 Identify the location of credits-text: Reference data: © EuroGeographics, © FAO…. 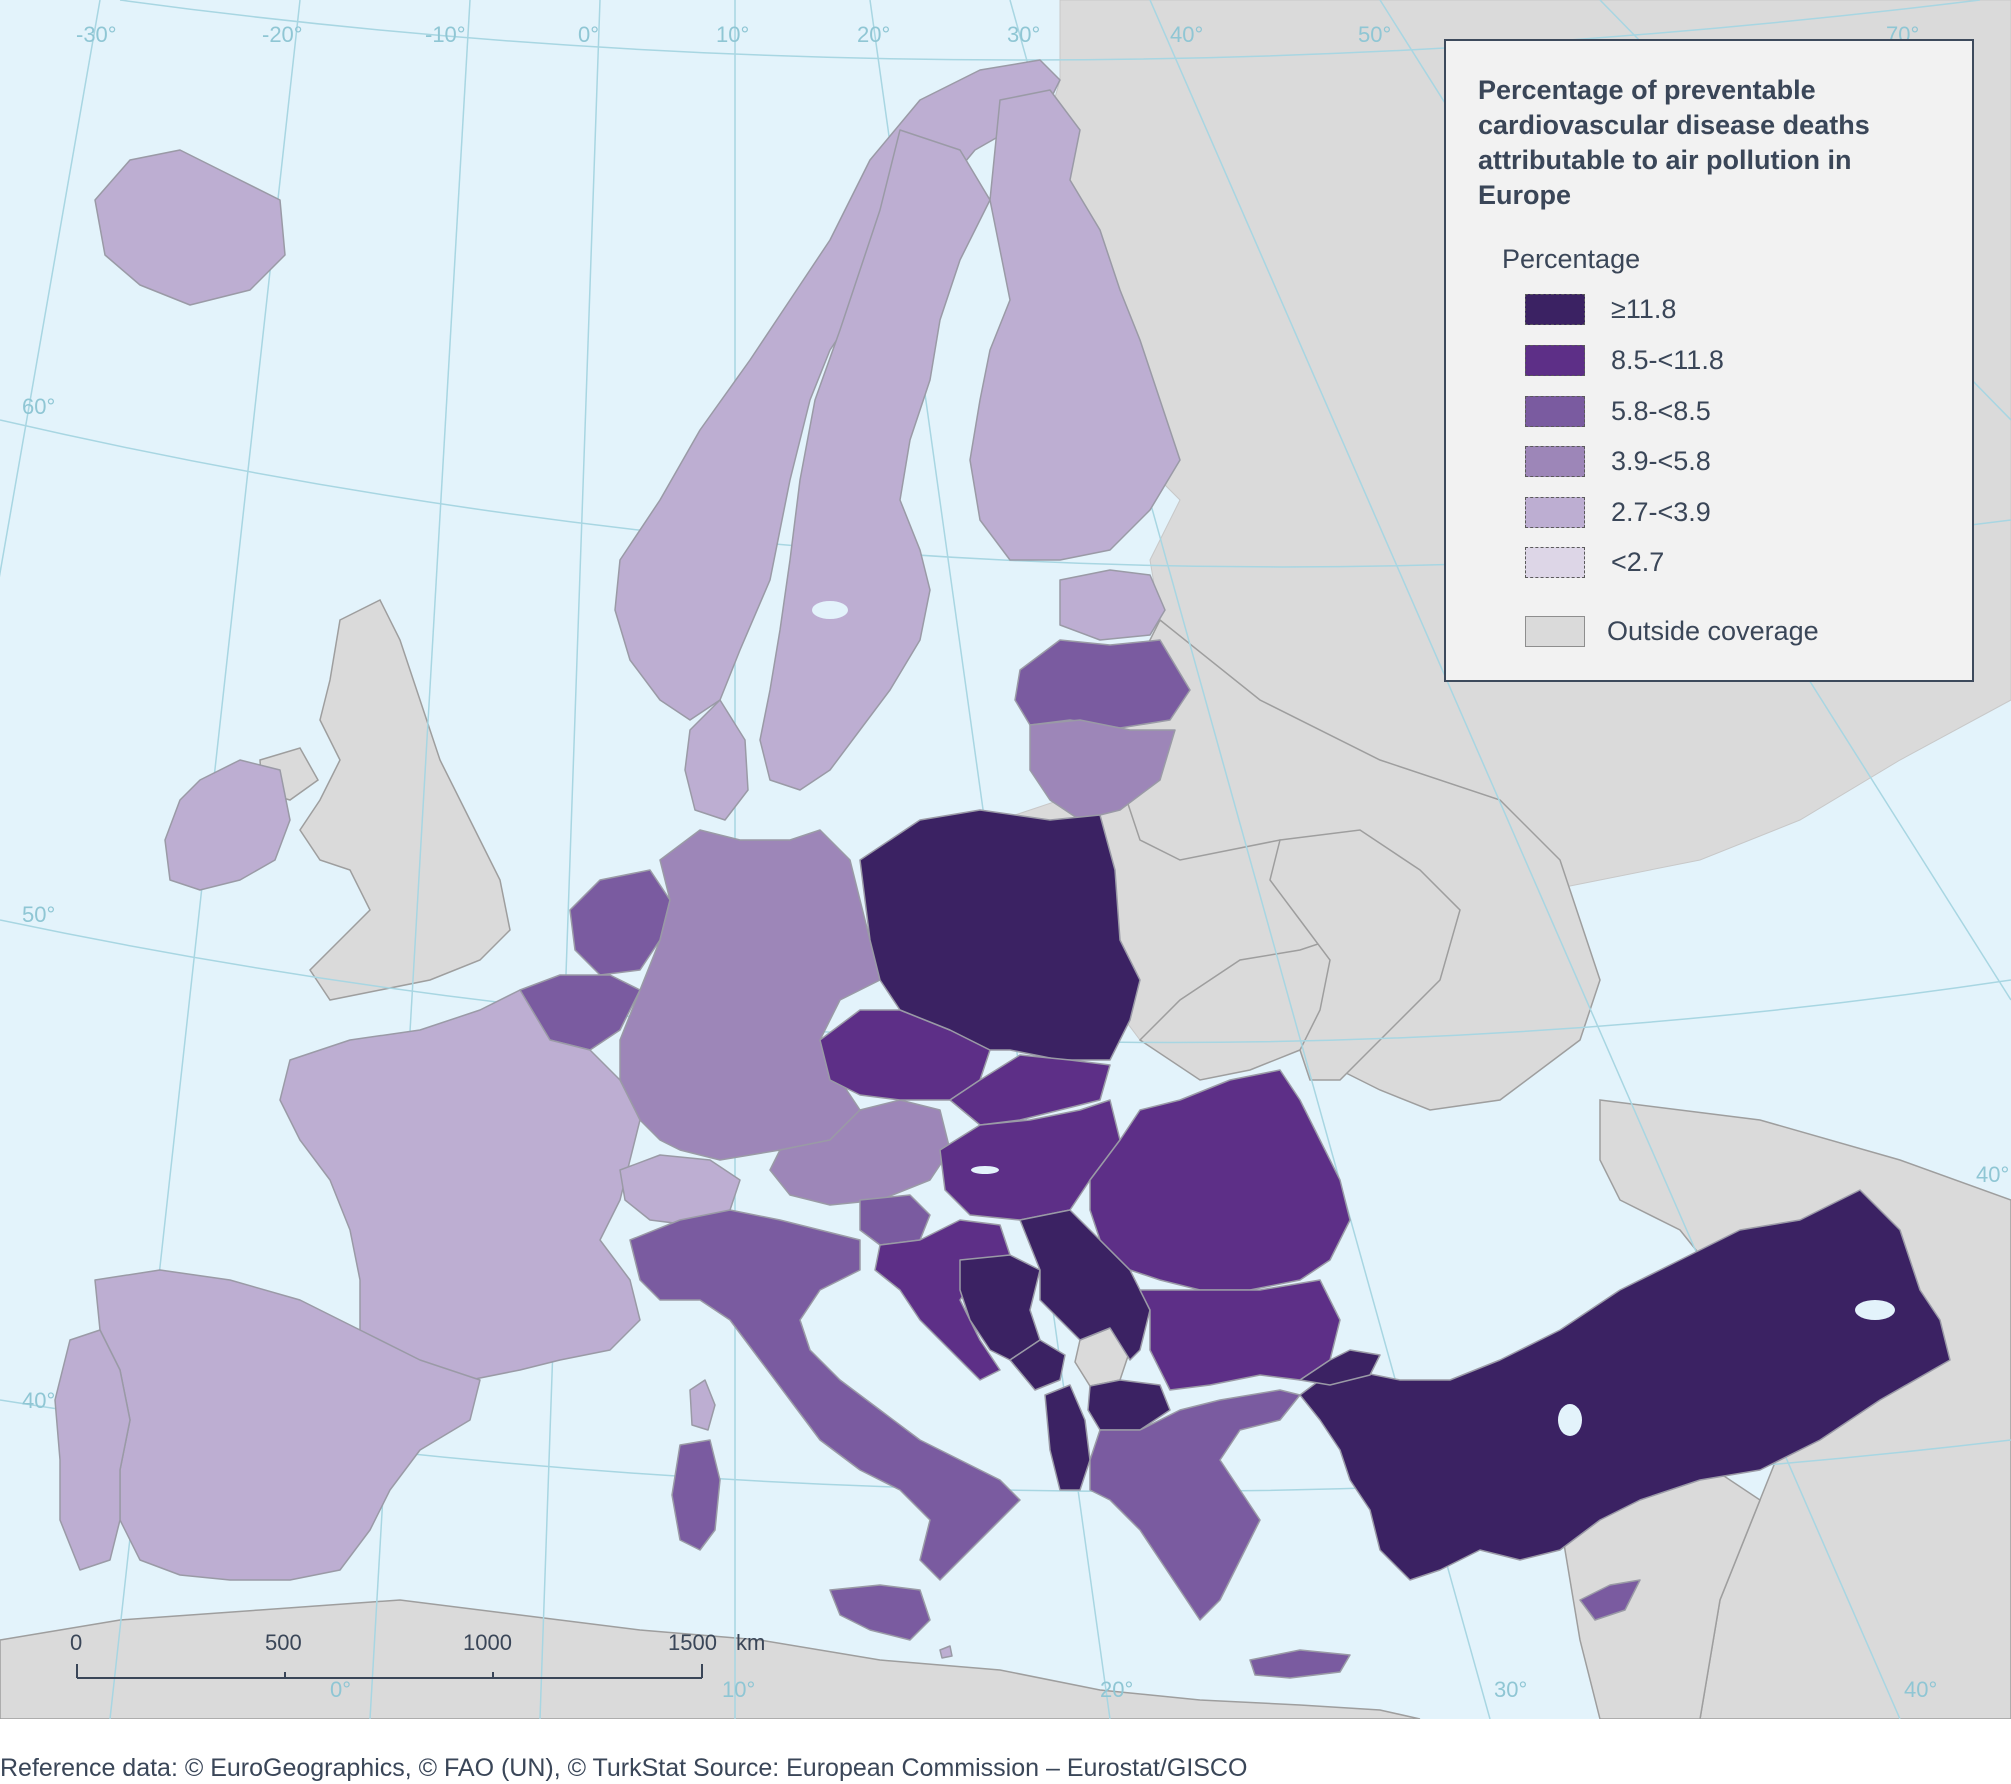
(624, 1768).